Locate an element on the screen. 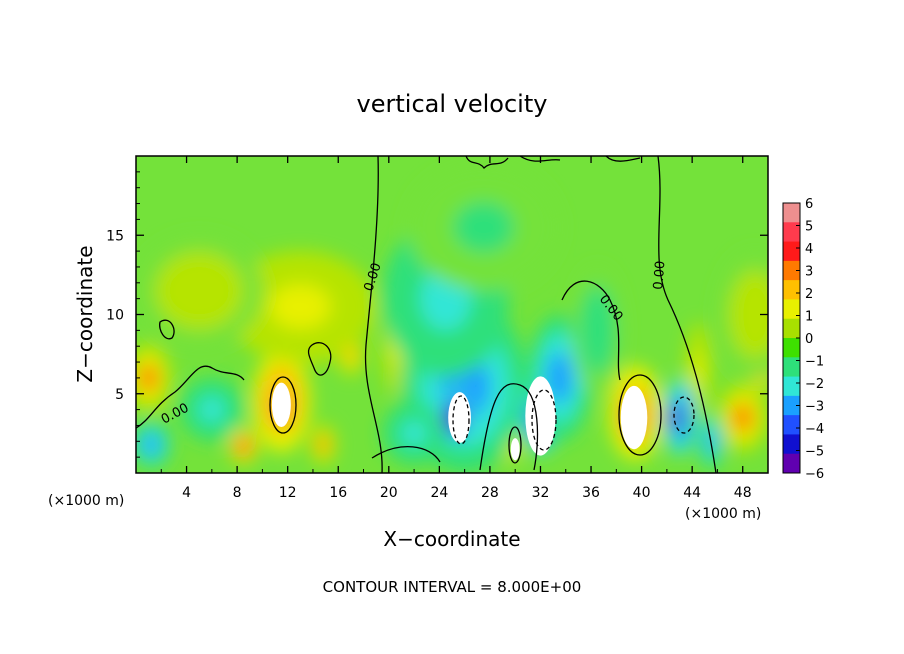 This screenshot has height=654, width=904. colorbar-tick-label: 3 is located at coordinates (809, 272).